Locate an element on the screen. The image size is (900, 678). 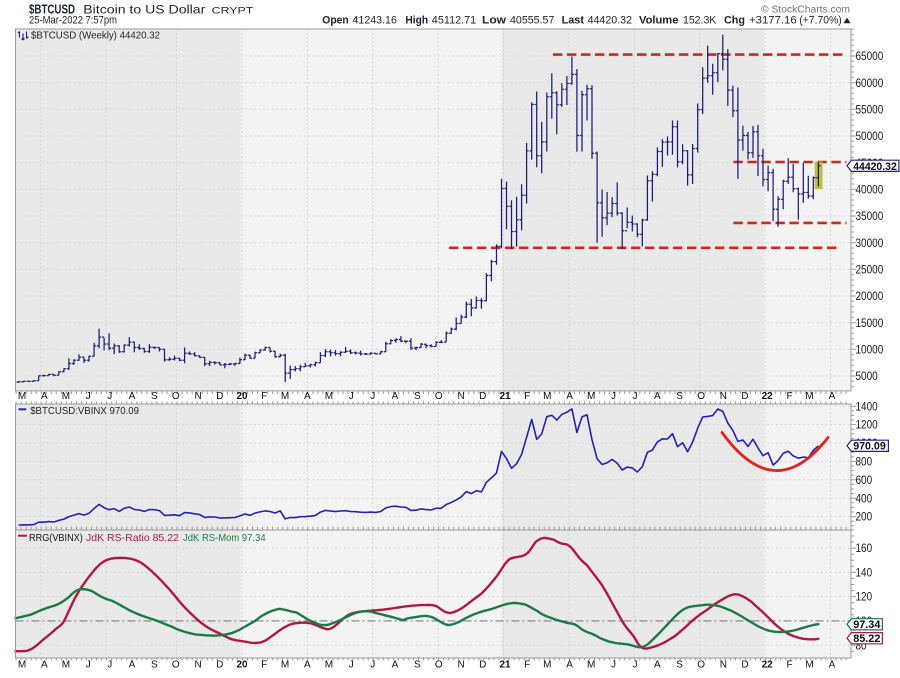
svg-text: $BTCUSD (Weekly) 44420.32 is located at coordinates (95, 35).